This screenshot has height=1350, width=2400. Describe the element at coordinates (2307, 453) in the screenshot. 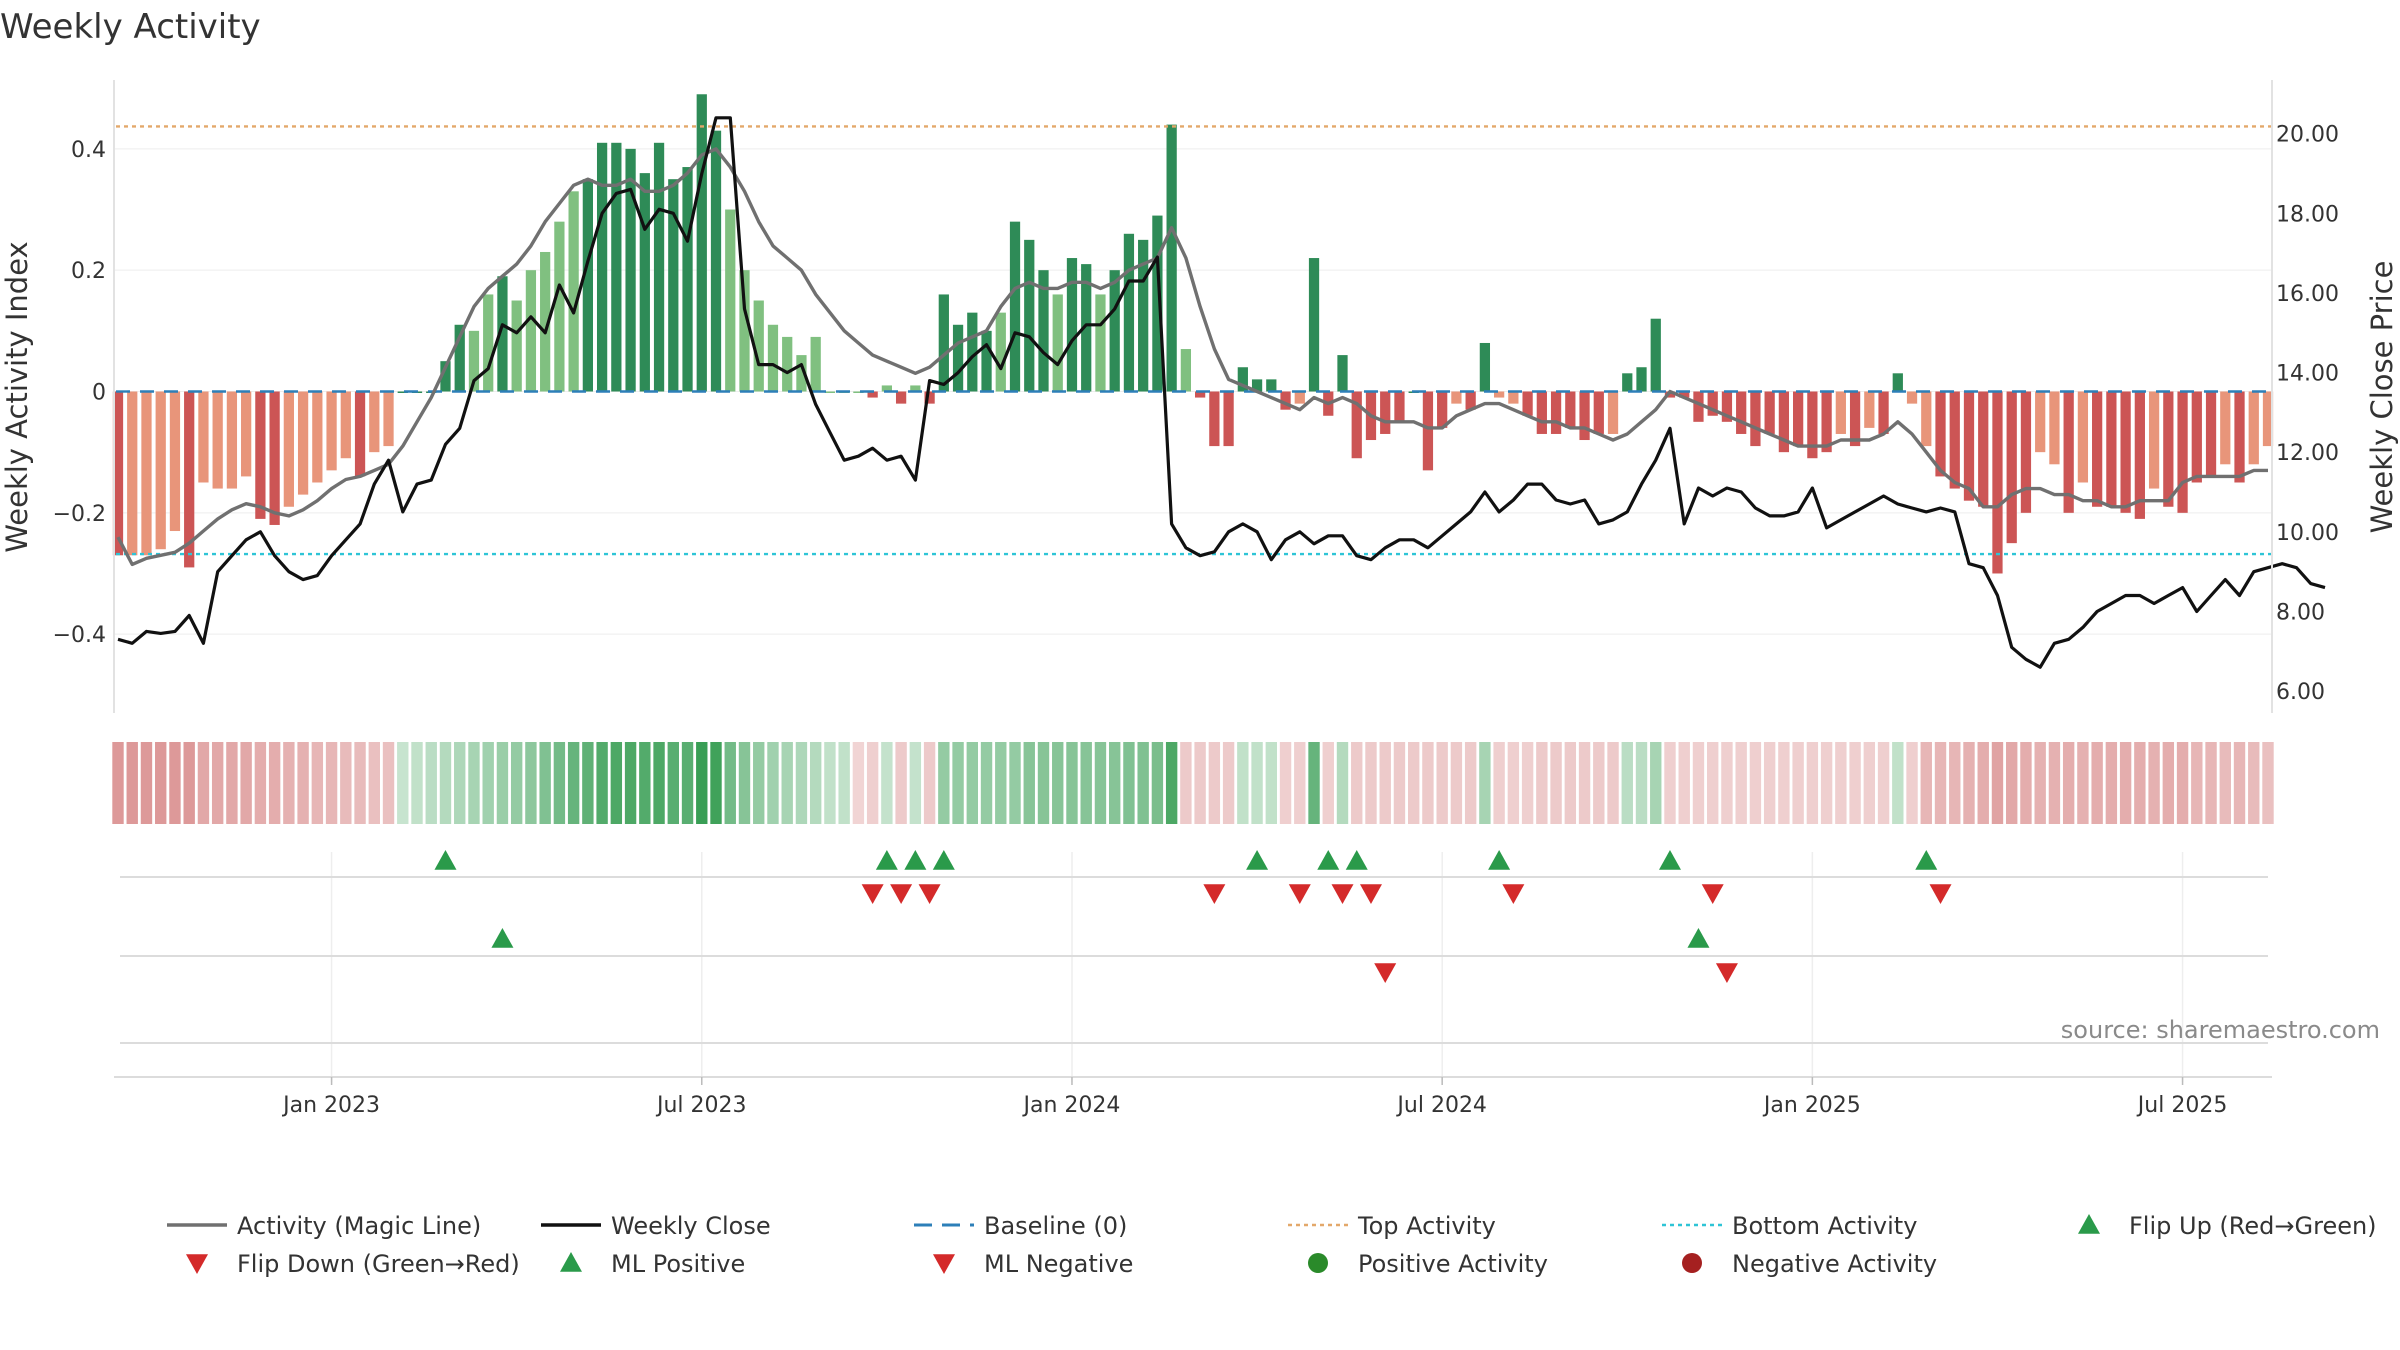

I see `y-right-tick-label-4: 12.00` at that location.